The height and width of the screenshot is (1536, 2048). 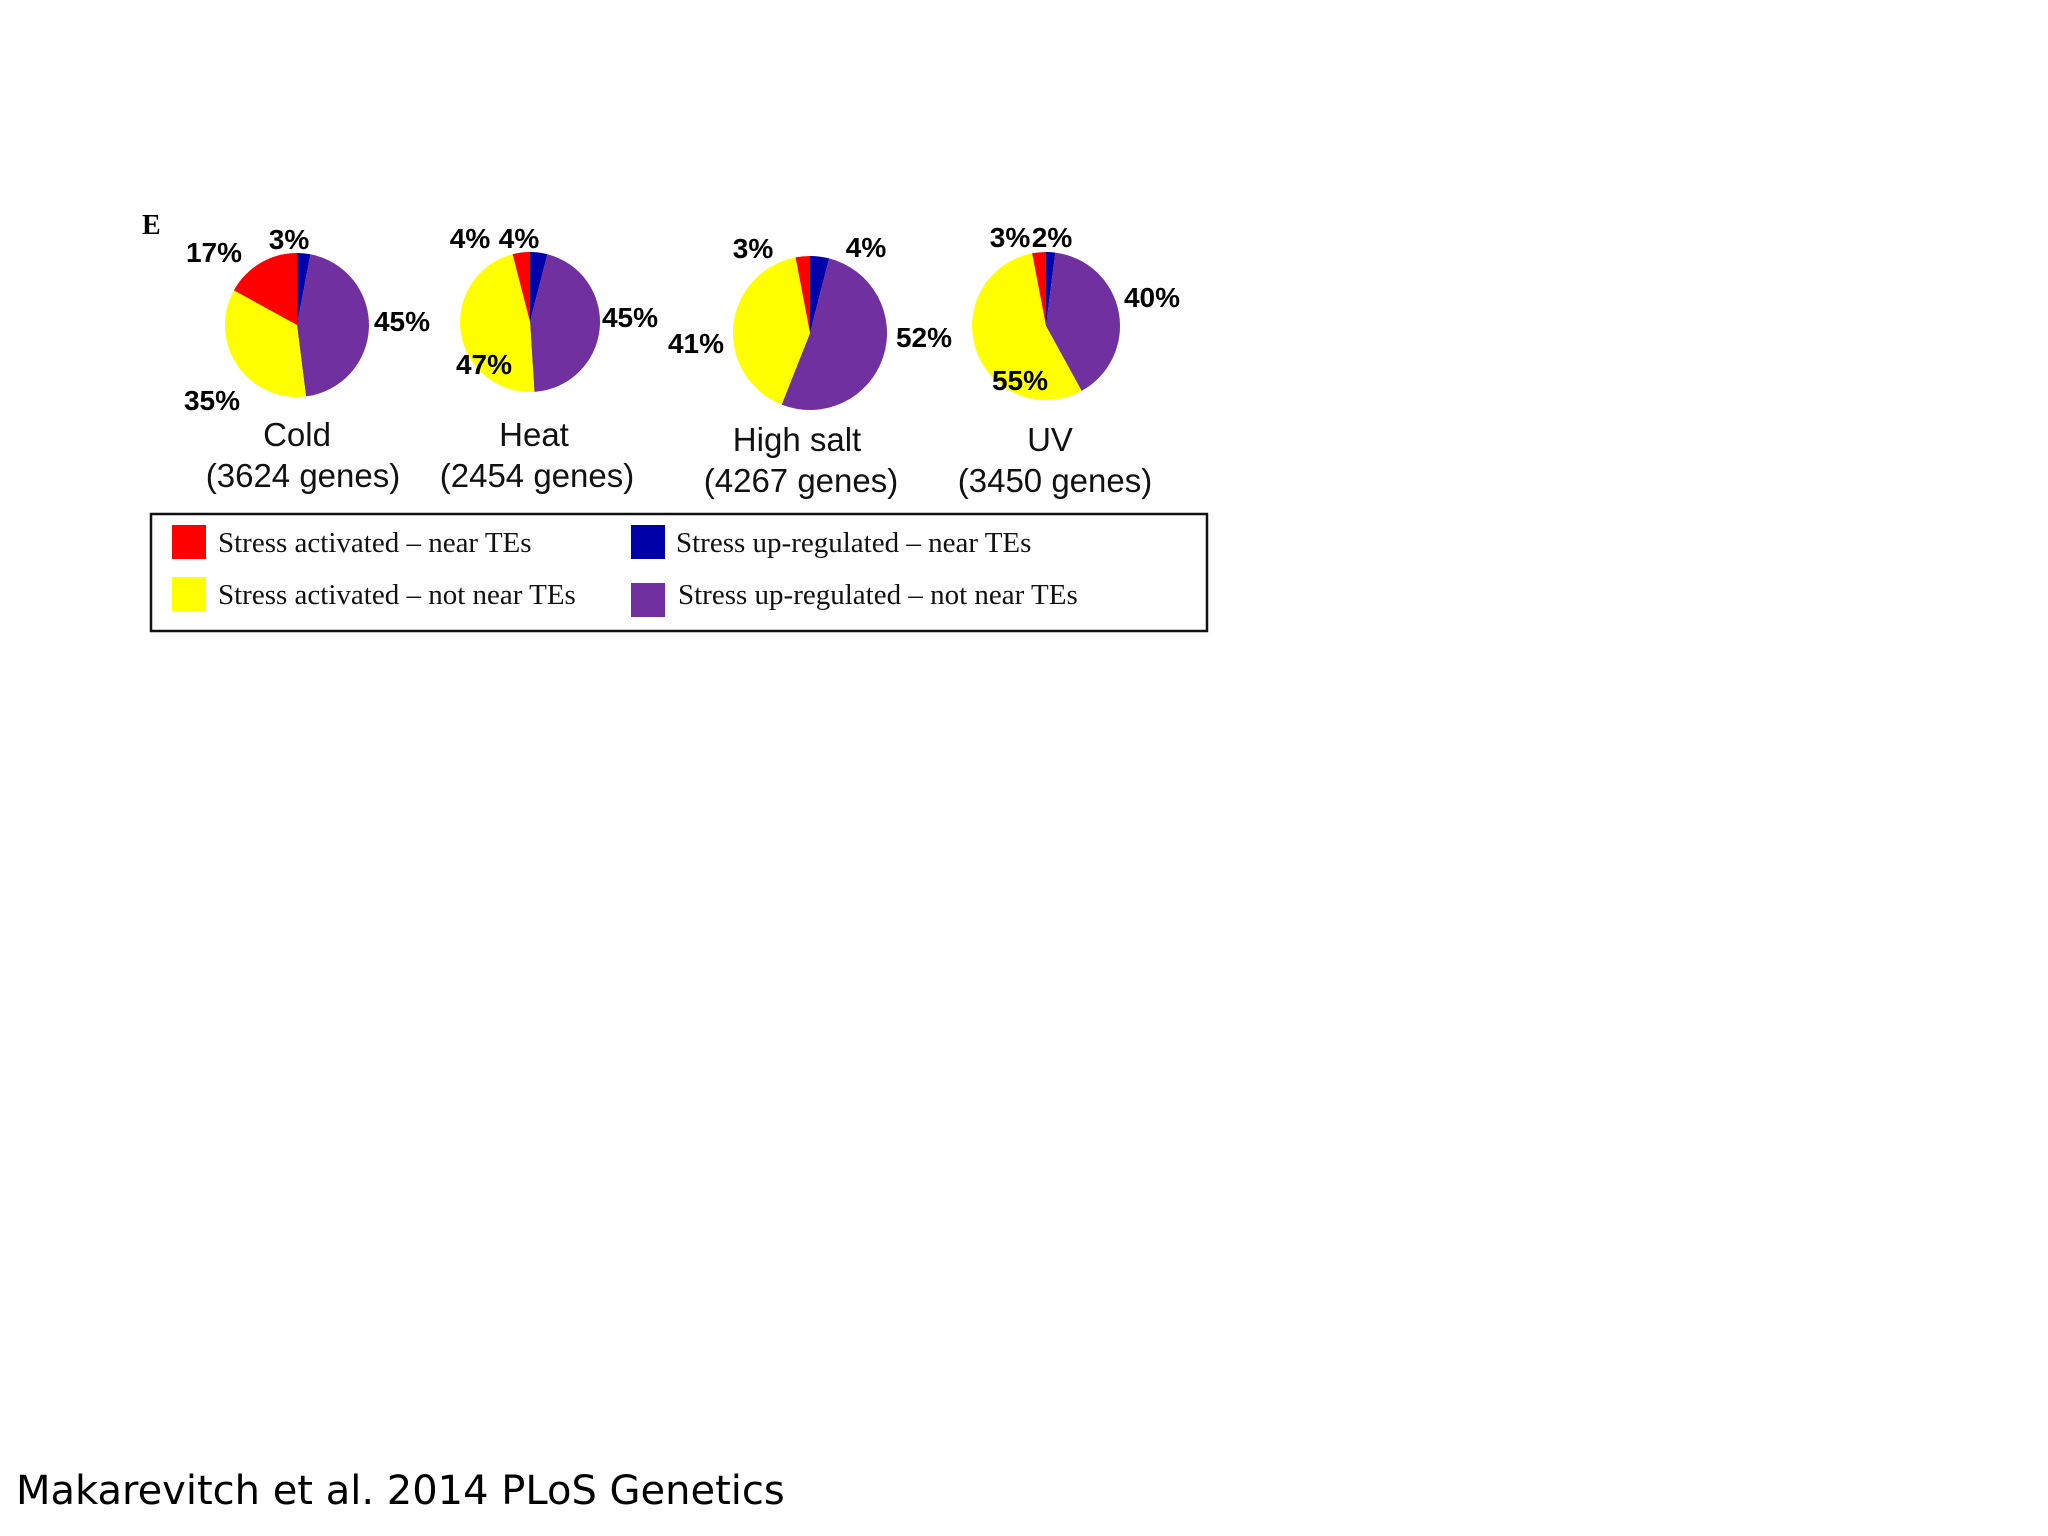 I want to click on pie-high-salt: 4% 52% 41% 3% High salt (4267 genes), so click(x=810, y=365).